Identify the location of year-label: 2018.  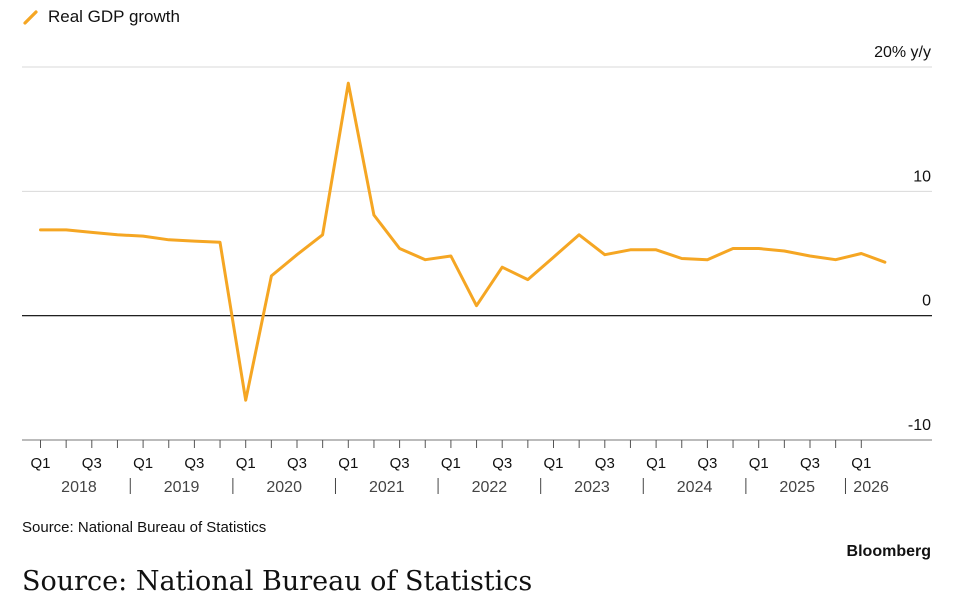
(79, 487).